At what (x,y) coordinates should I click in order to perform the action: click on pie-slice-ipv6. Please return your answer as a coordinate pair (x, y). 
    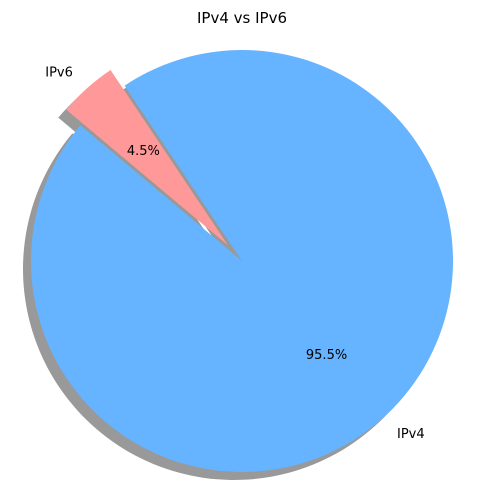
    Looking at the image, I should click on (147, 157).